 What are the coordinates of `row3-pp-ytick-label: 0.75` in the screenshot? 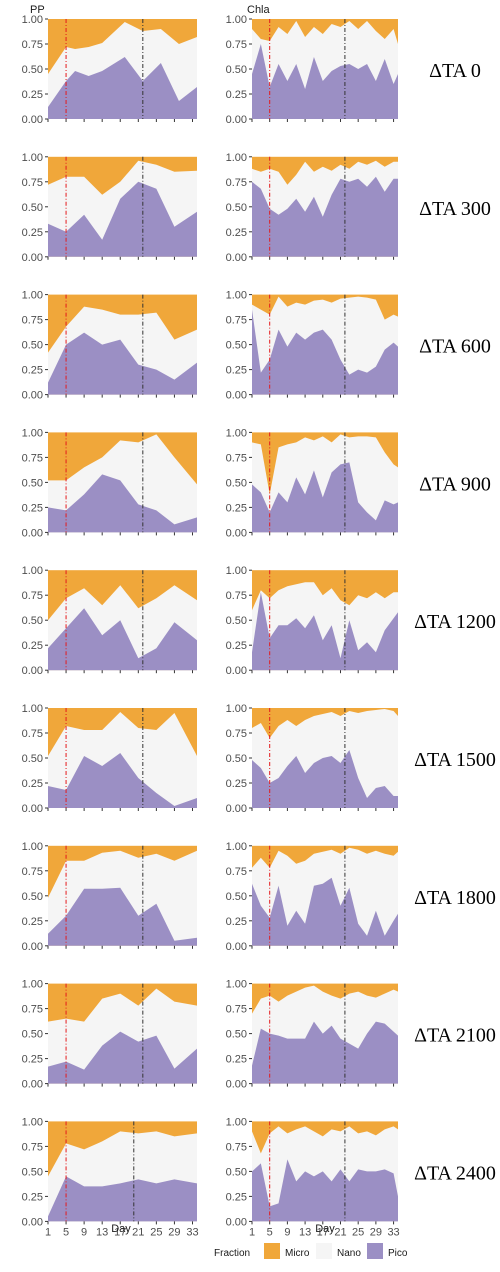 It's located at (32, 321).